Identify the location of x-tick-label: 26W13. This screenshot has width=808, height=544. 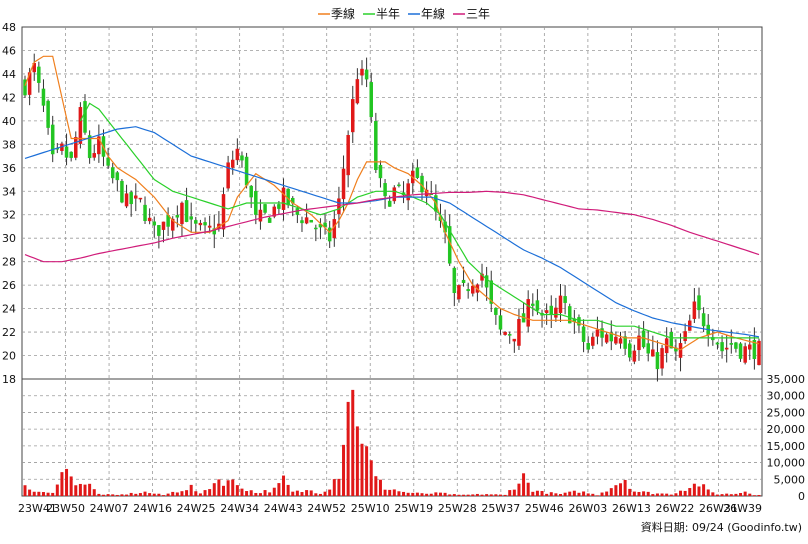
(631, 508).